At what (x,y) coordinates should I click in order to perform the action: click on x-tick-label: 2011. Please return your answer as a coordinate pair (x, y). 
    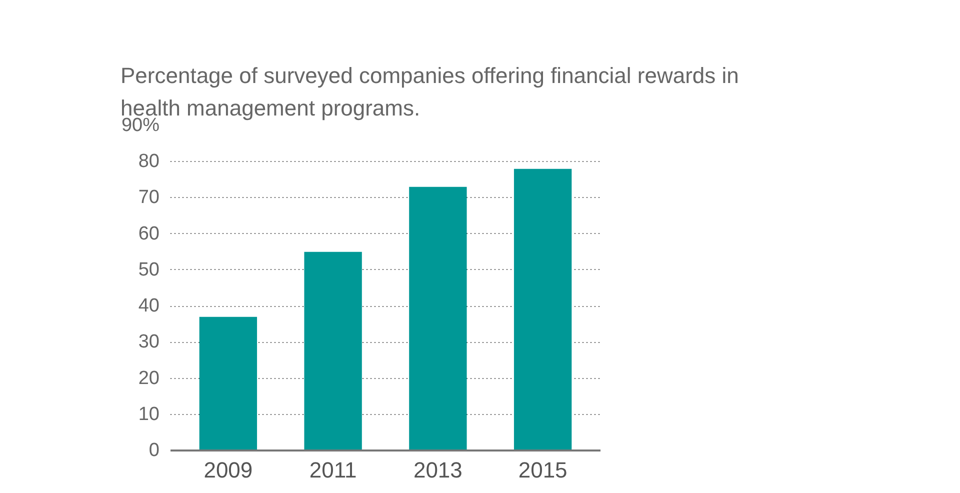
    Looking at the image, I should click on (333, 470).